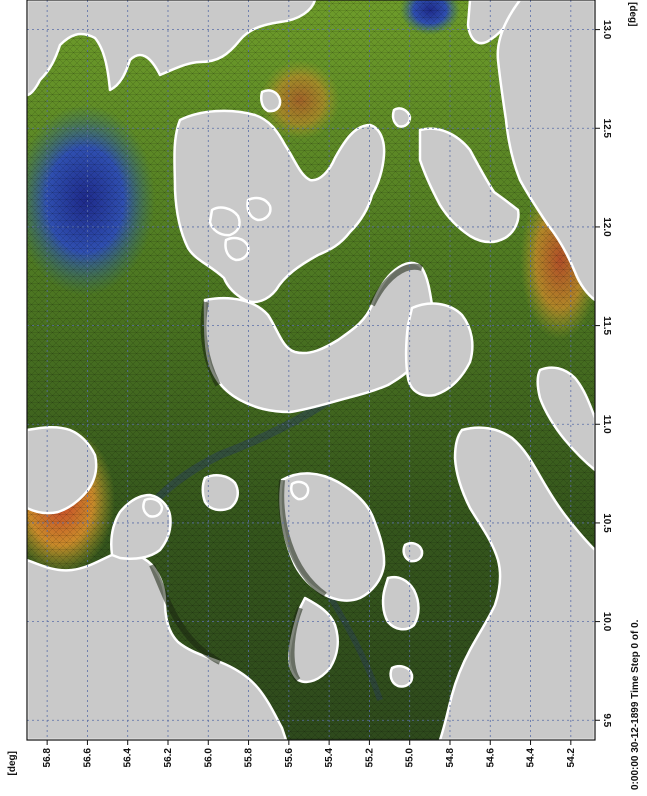 This screenshot has width=647, height=796. I want to click on latitude-tick-label: 56.6, so click(87, 758).